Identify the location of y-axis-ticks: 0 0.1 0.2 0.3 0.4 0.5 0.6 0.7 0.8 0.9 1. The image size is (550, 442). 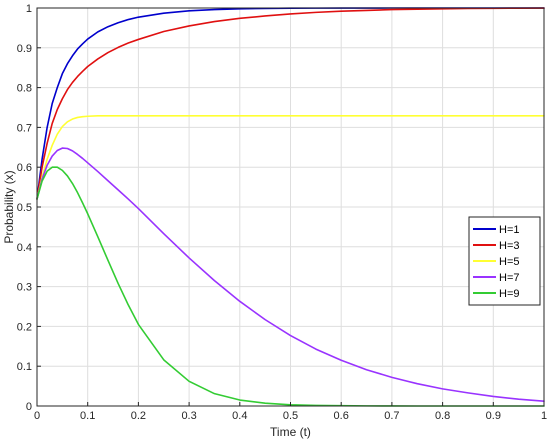
(29, 208).